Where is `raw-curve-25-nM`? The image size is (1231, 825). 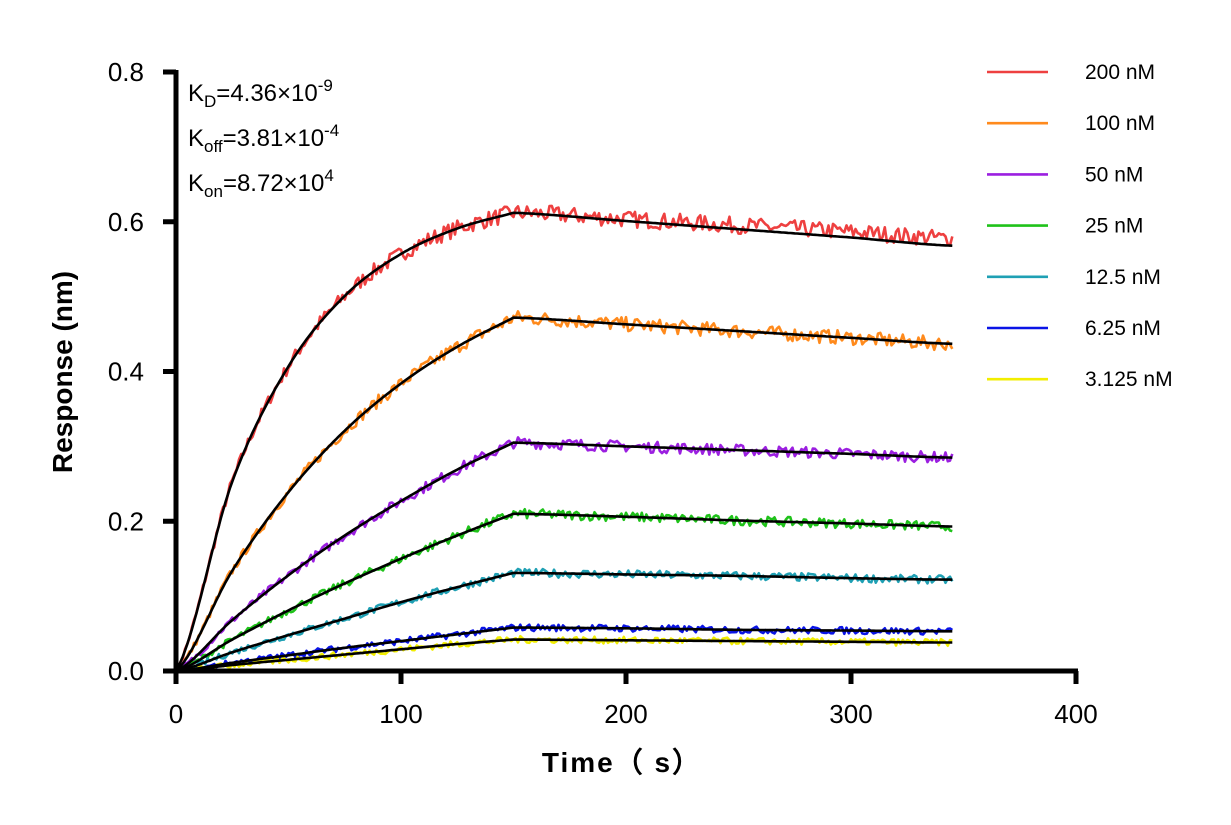 raw-curve-25-nM is located at coordinates (564, 590).